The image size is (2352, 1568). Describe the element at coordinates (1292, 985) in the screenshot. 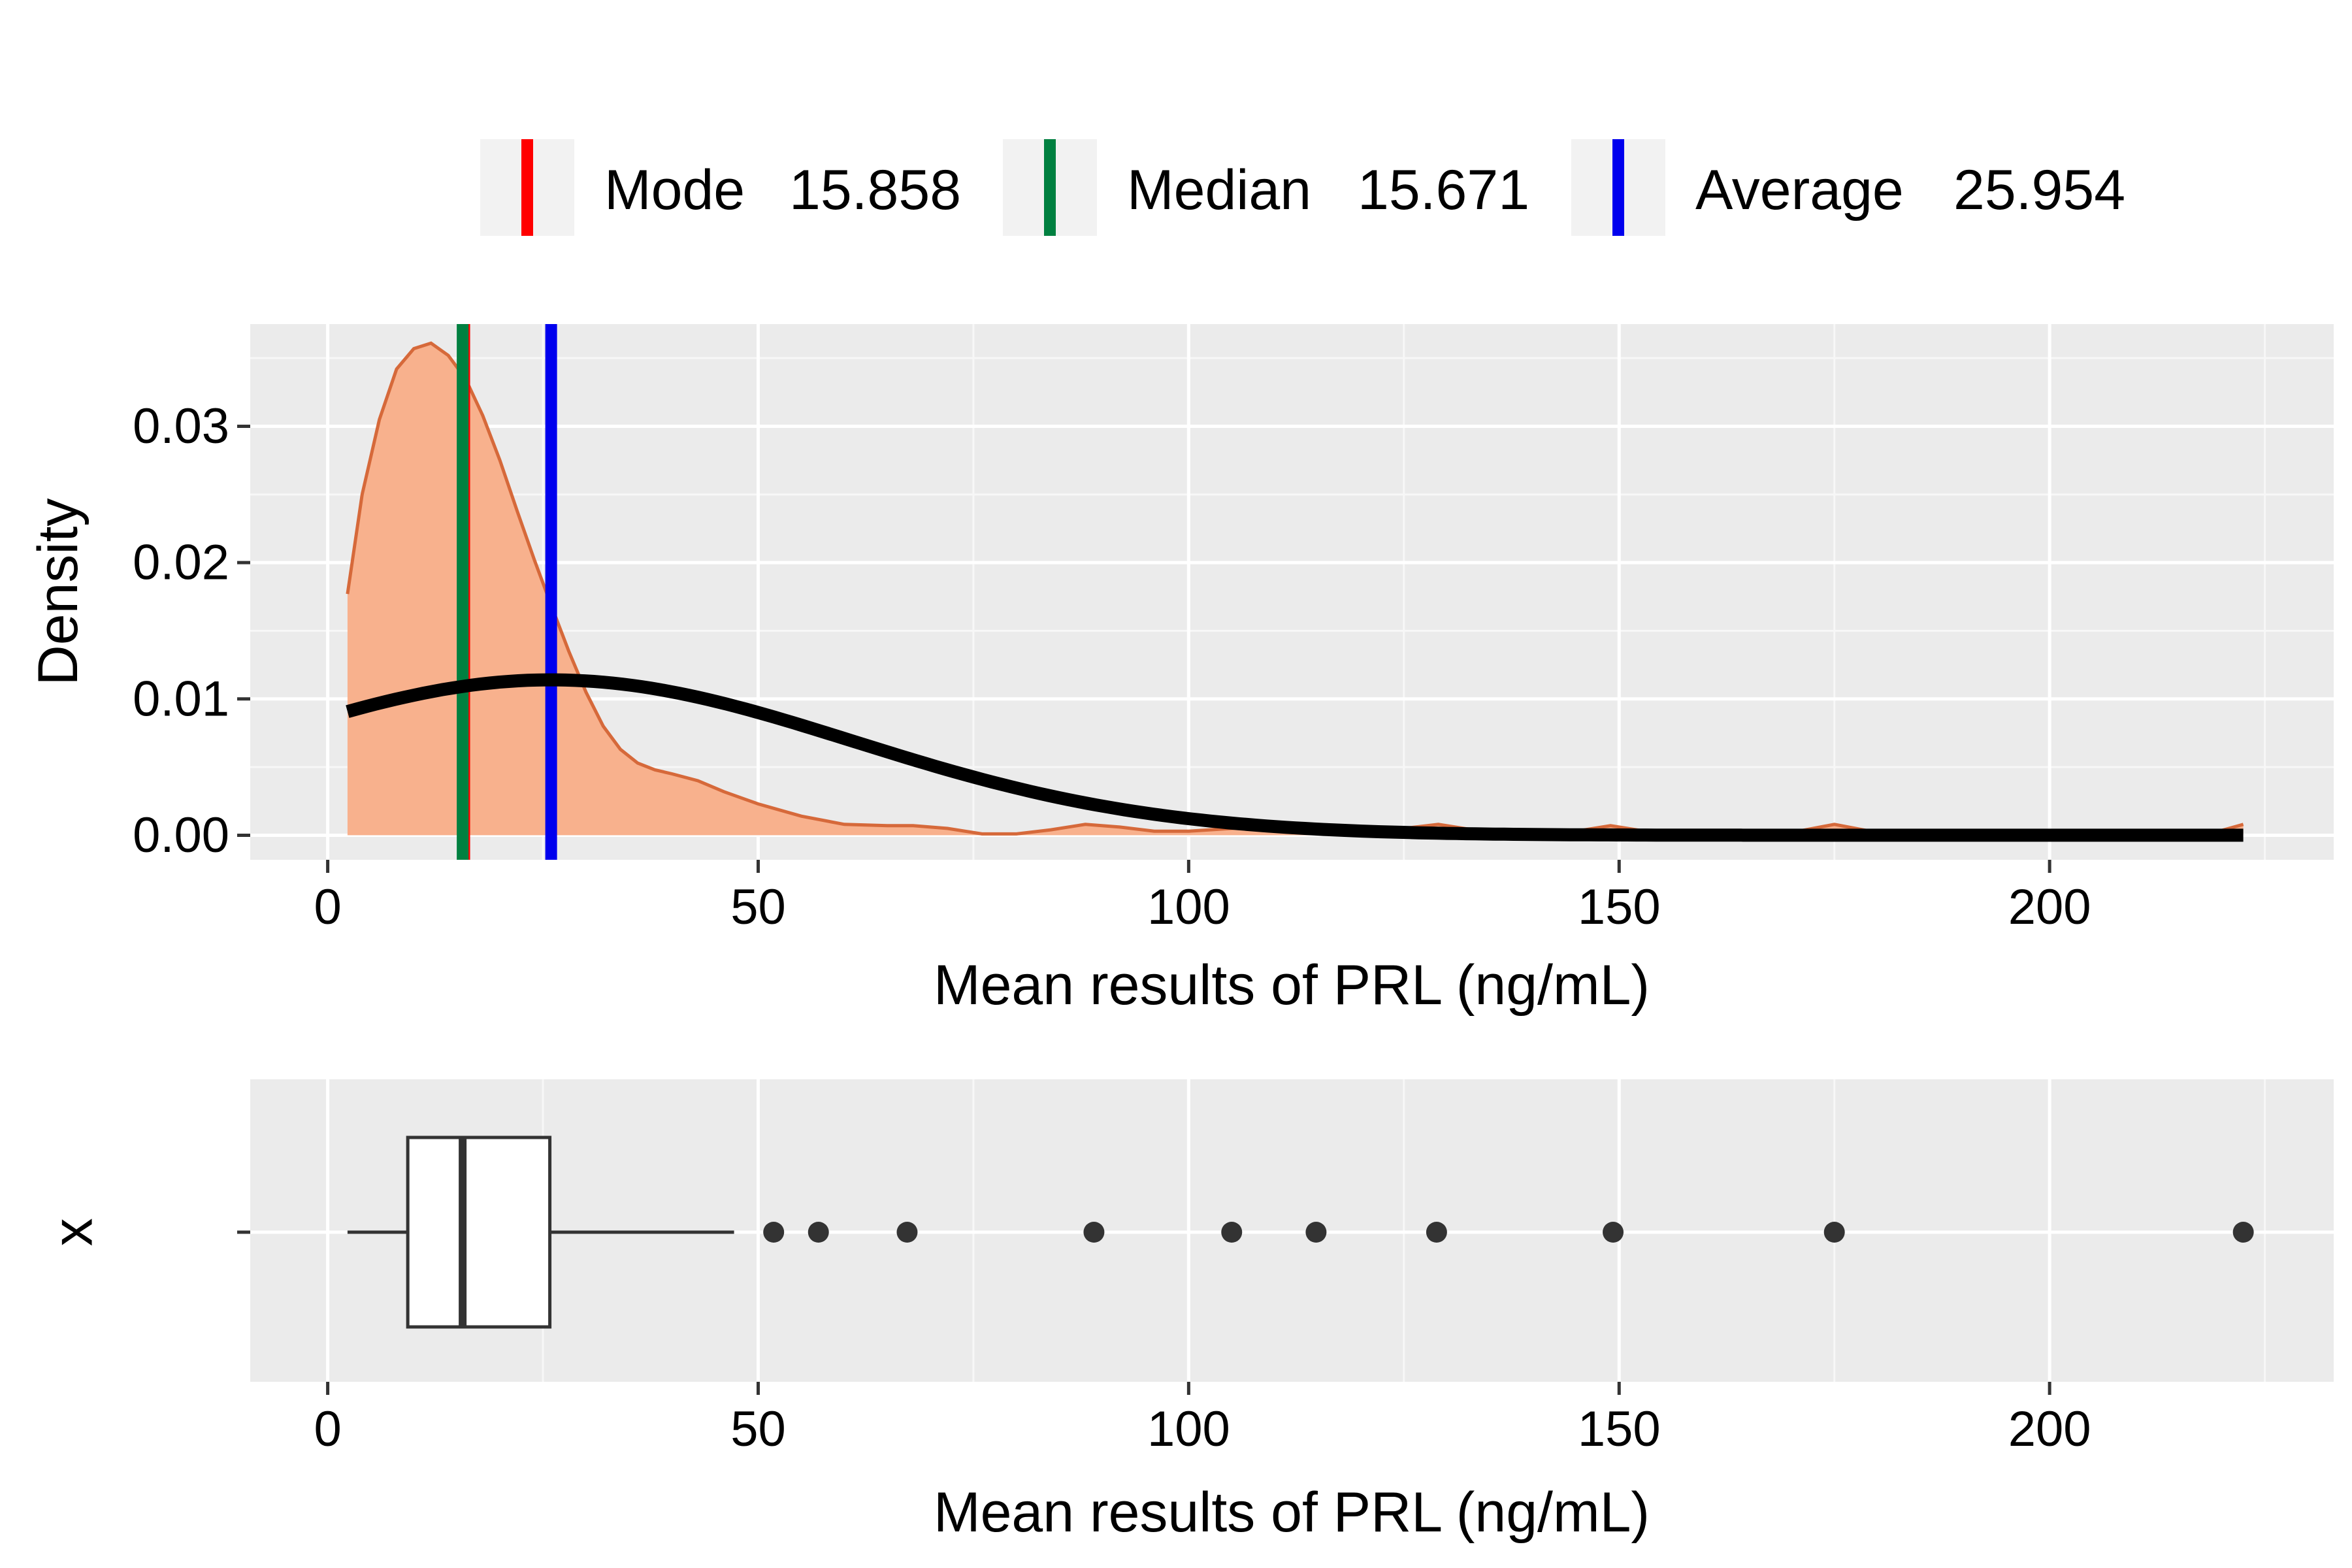

I see `density-x-axis-title: Mean results of PRL (ng/mL)` at that location.